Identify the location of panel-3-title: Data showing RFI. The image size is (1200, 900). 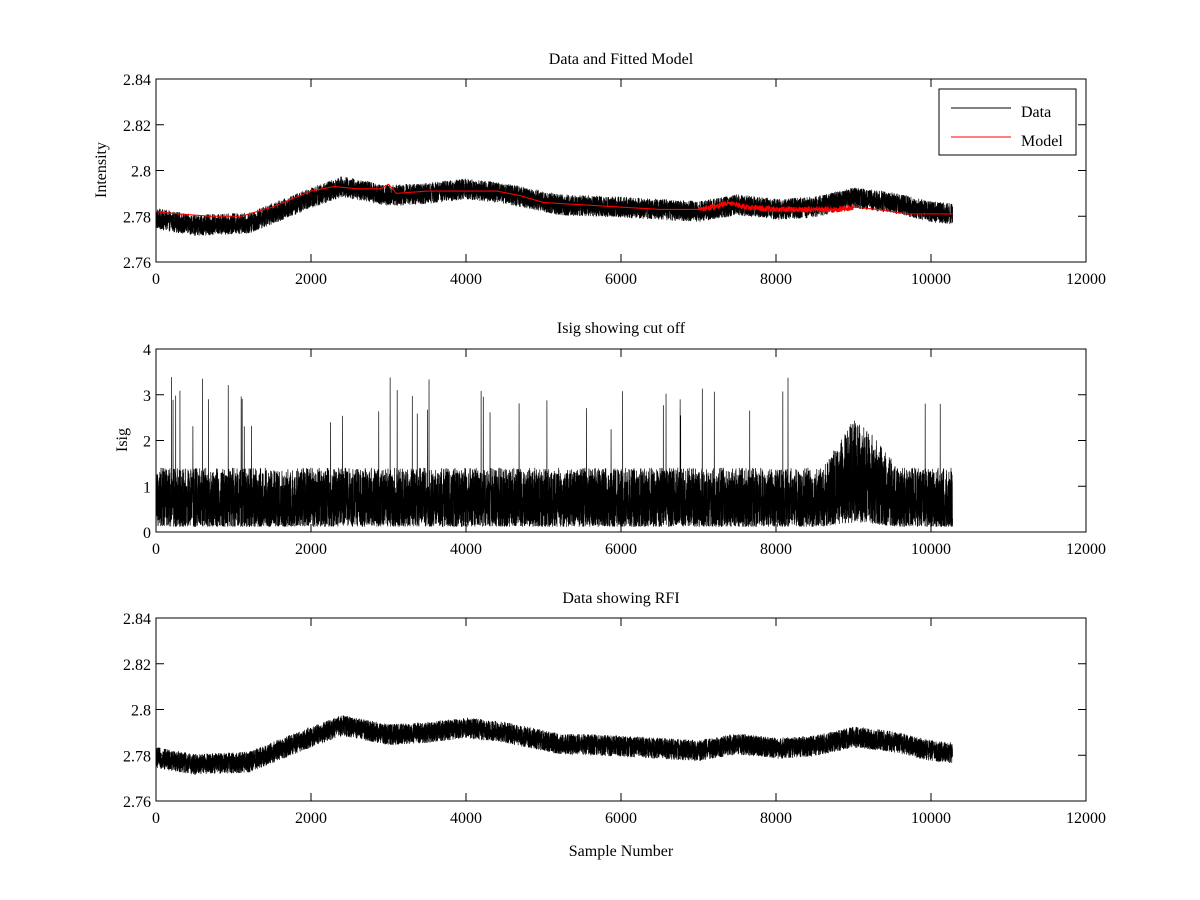
(620, 598).